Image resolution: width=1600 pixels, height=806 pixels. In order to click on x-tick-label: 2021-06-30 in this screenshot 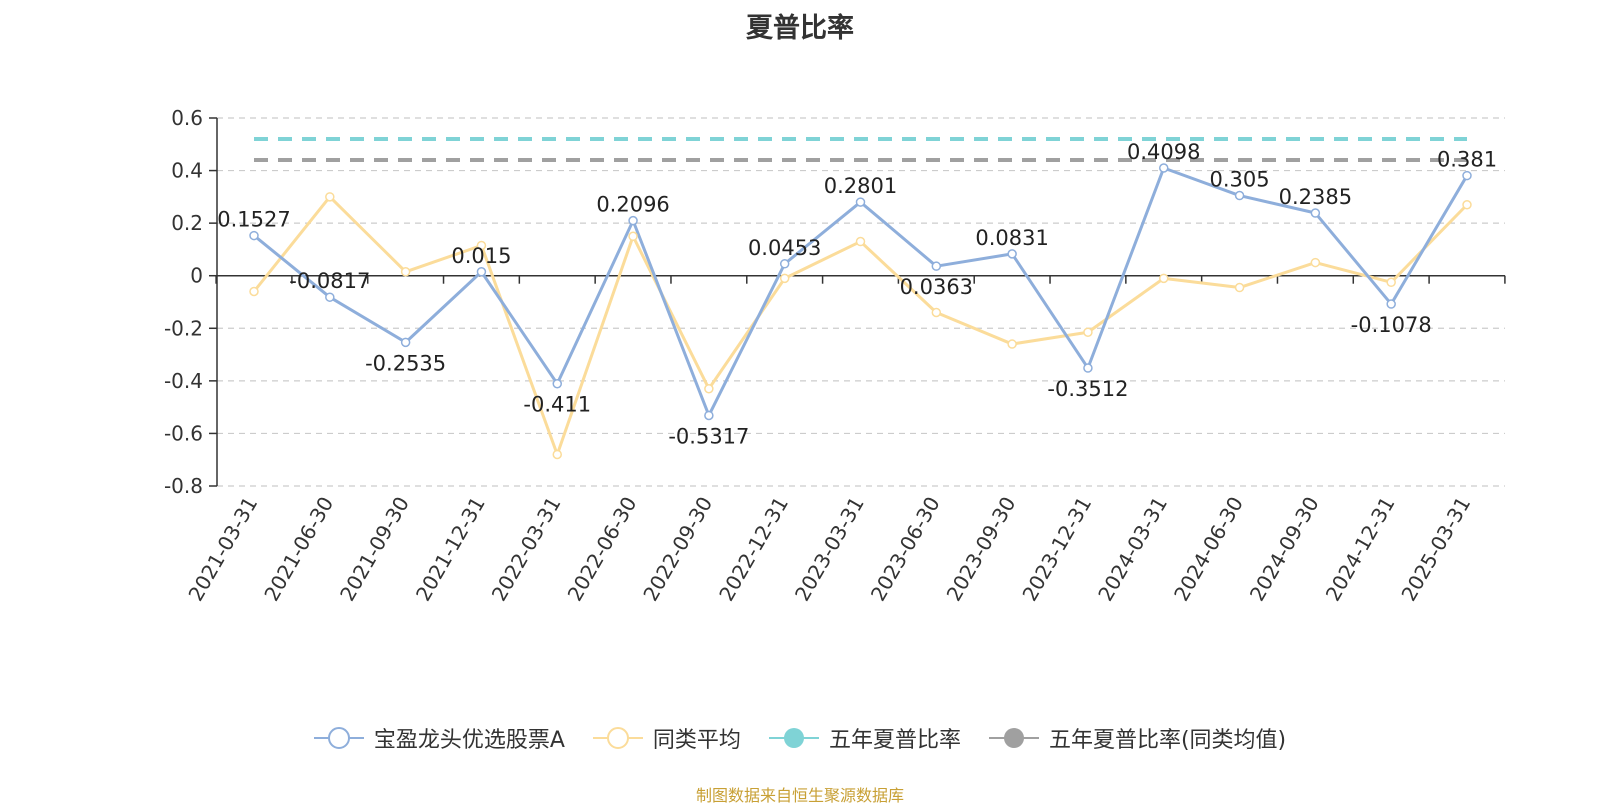, I will do `click(298, 549)`.